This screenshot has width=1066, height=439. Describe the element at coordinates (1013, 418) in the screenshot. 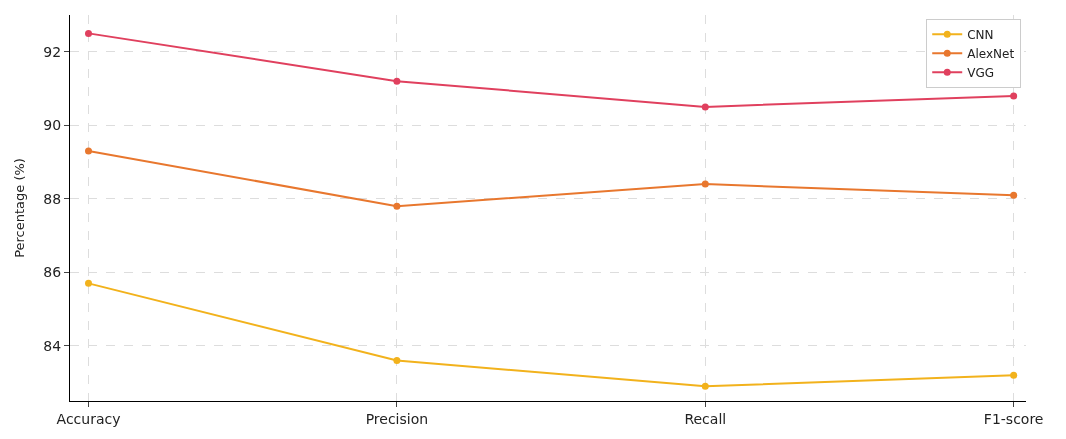

I see `x-tick-label: F1-score` at that location.